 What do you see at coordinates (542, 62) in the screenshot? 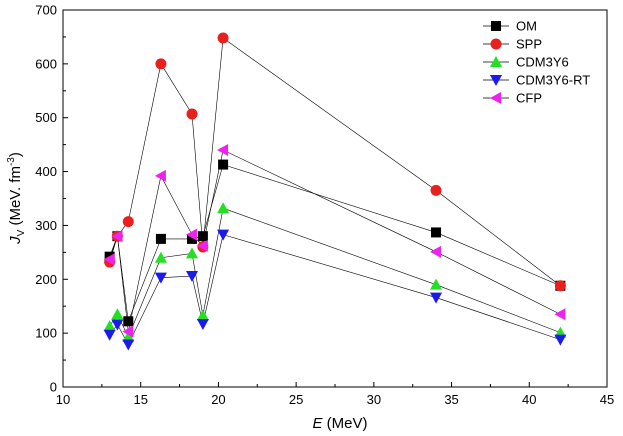
I see `legend-label-cdm3y6: CDM3Y6` at bounding box center [542, 62].